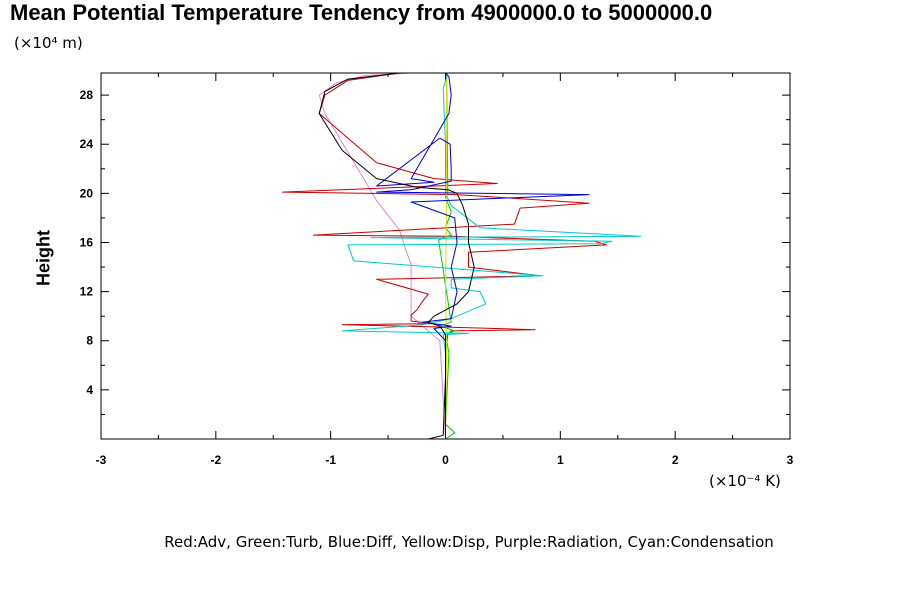 This screenshot has width=900, height=600. I want to click on y-tick-label: 16, so click(87, 242).